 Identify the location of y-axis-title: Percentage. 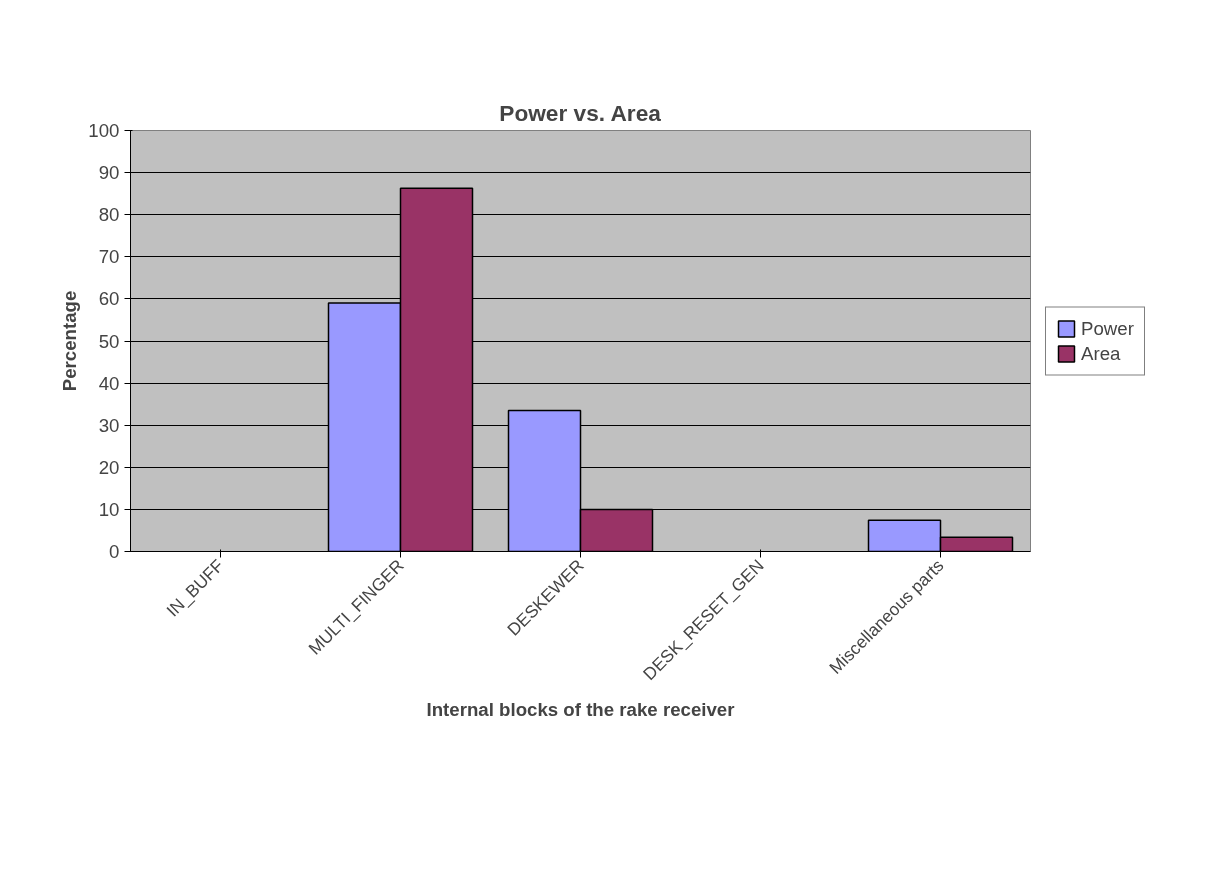
(70, 341).